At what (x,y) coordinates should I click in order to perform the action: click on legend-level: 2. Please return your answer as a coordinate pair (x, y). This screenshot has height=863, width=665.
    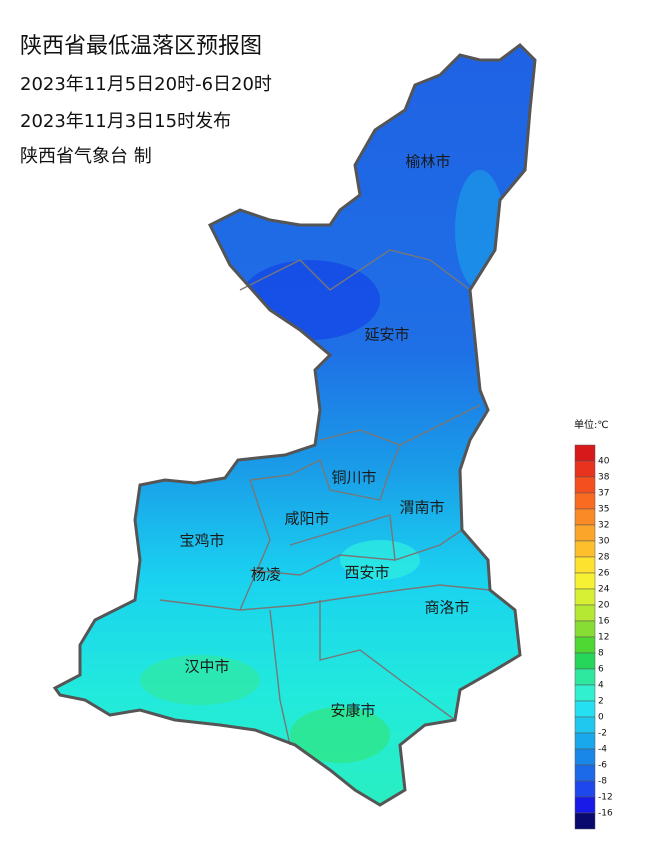
    Looking at the image, I should click on (601, 702).